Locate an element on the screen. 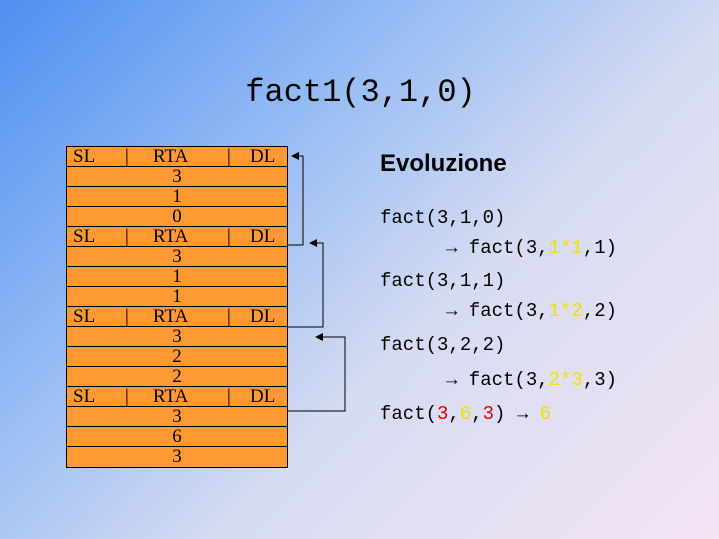  stack-cell: 6 is located at coordinates (177, 437).